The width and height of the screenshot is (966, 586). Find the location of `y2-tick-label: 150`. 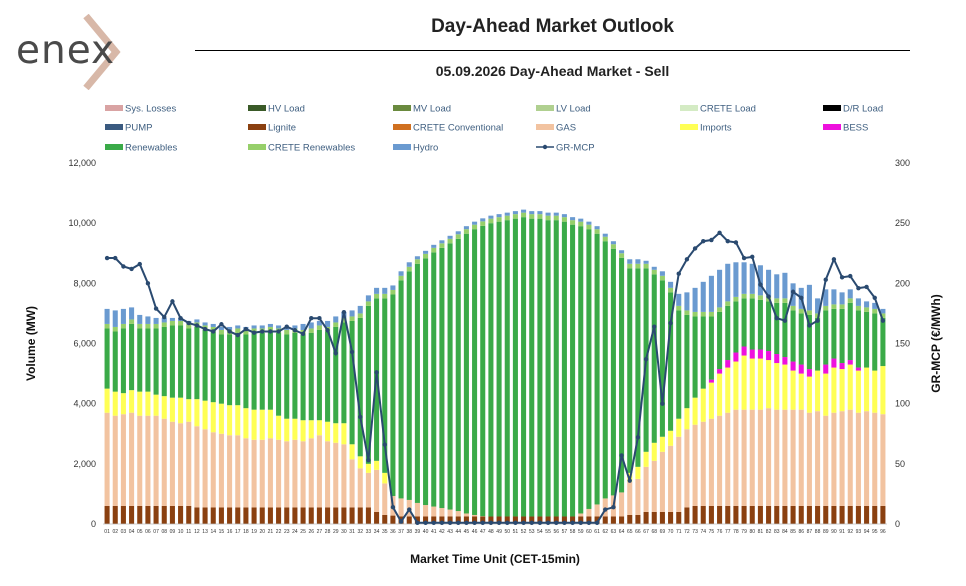

y2-tick-label: 150 is located at coordinates (902, 344).